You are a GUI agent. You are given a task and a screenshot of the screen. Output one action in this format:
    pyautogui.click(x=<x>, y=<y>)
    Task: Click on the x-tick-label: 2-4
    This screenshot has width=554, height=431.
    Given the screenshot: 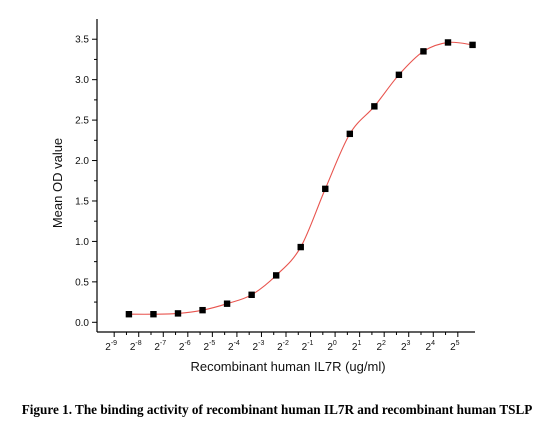 What is the action you would take?
    pyautogui.click(x=234, y=346)
    